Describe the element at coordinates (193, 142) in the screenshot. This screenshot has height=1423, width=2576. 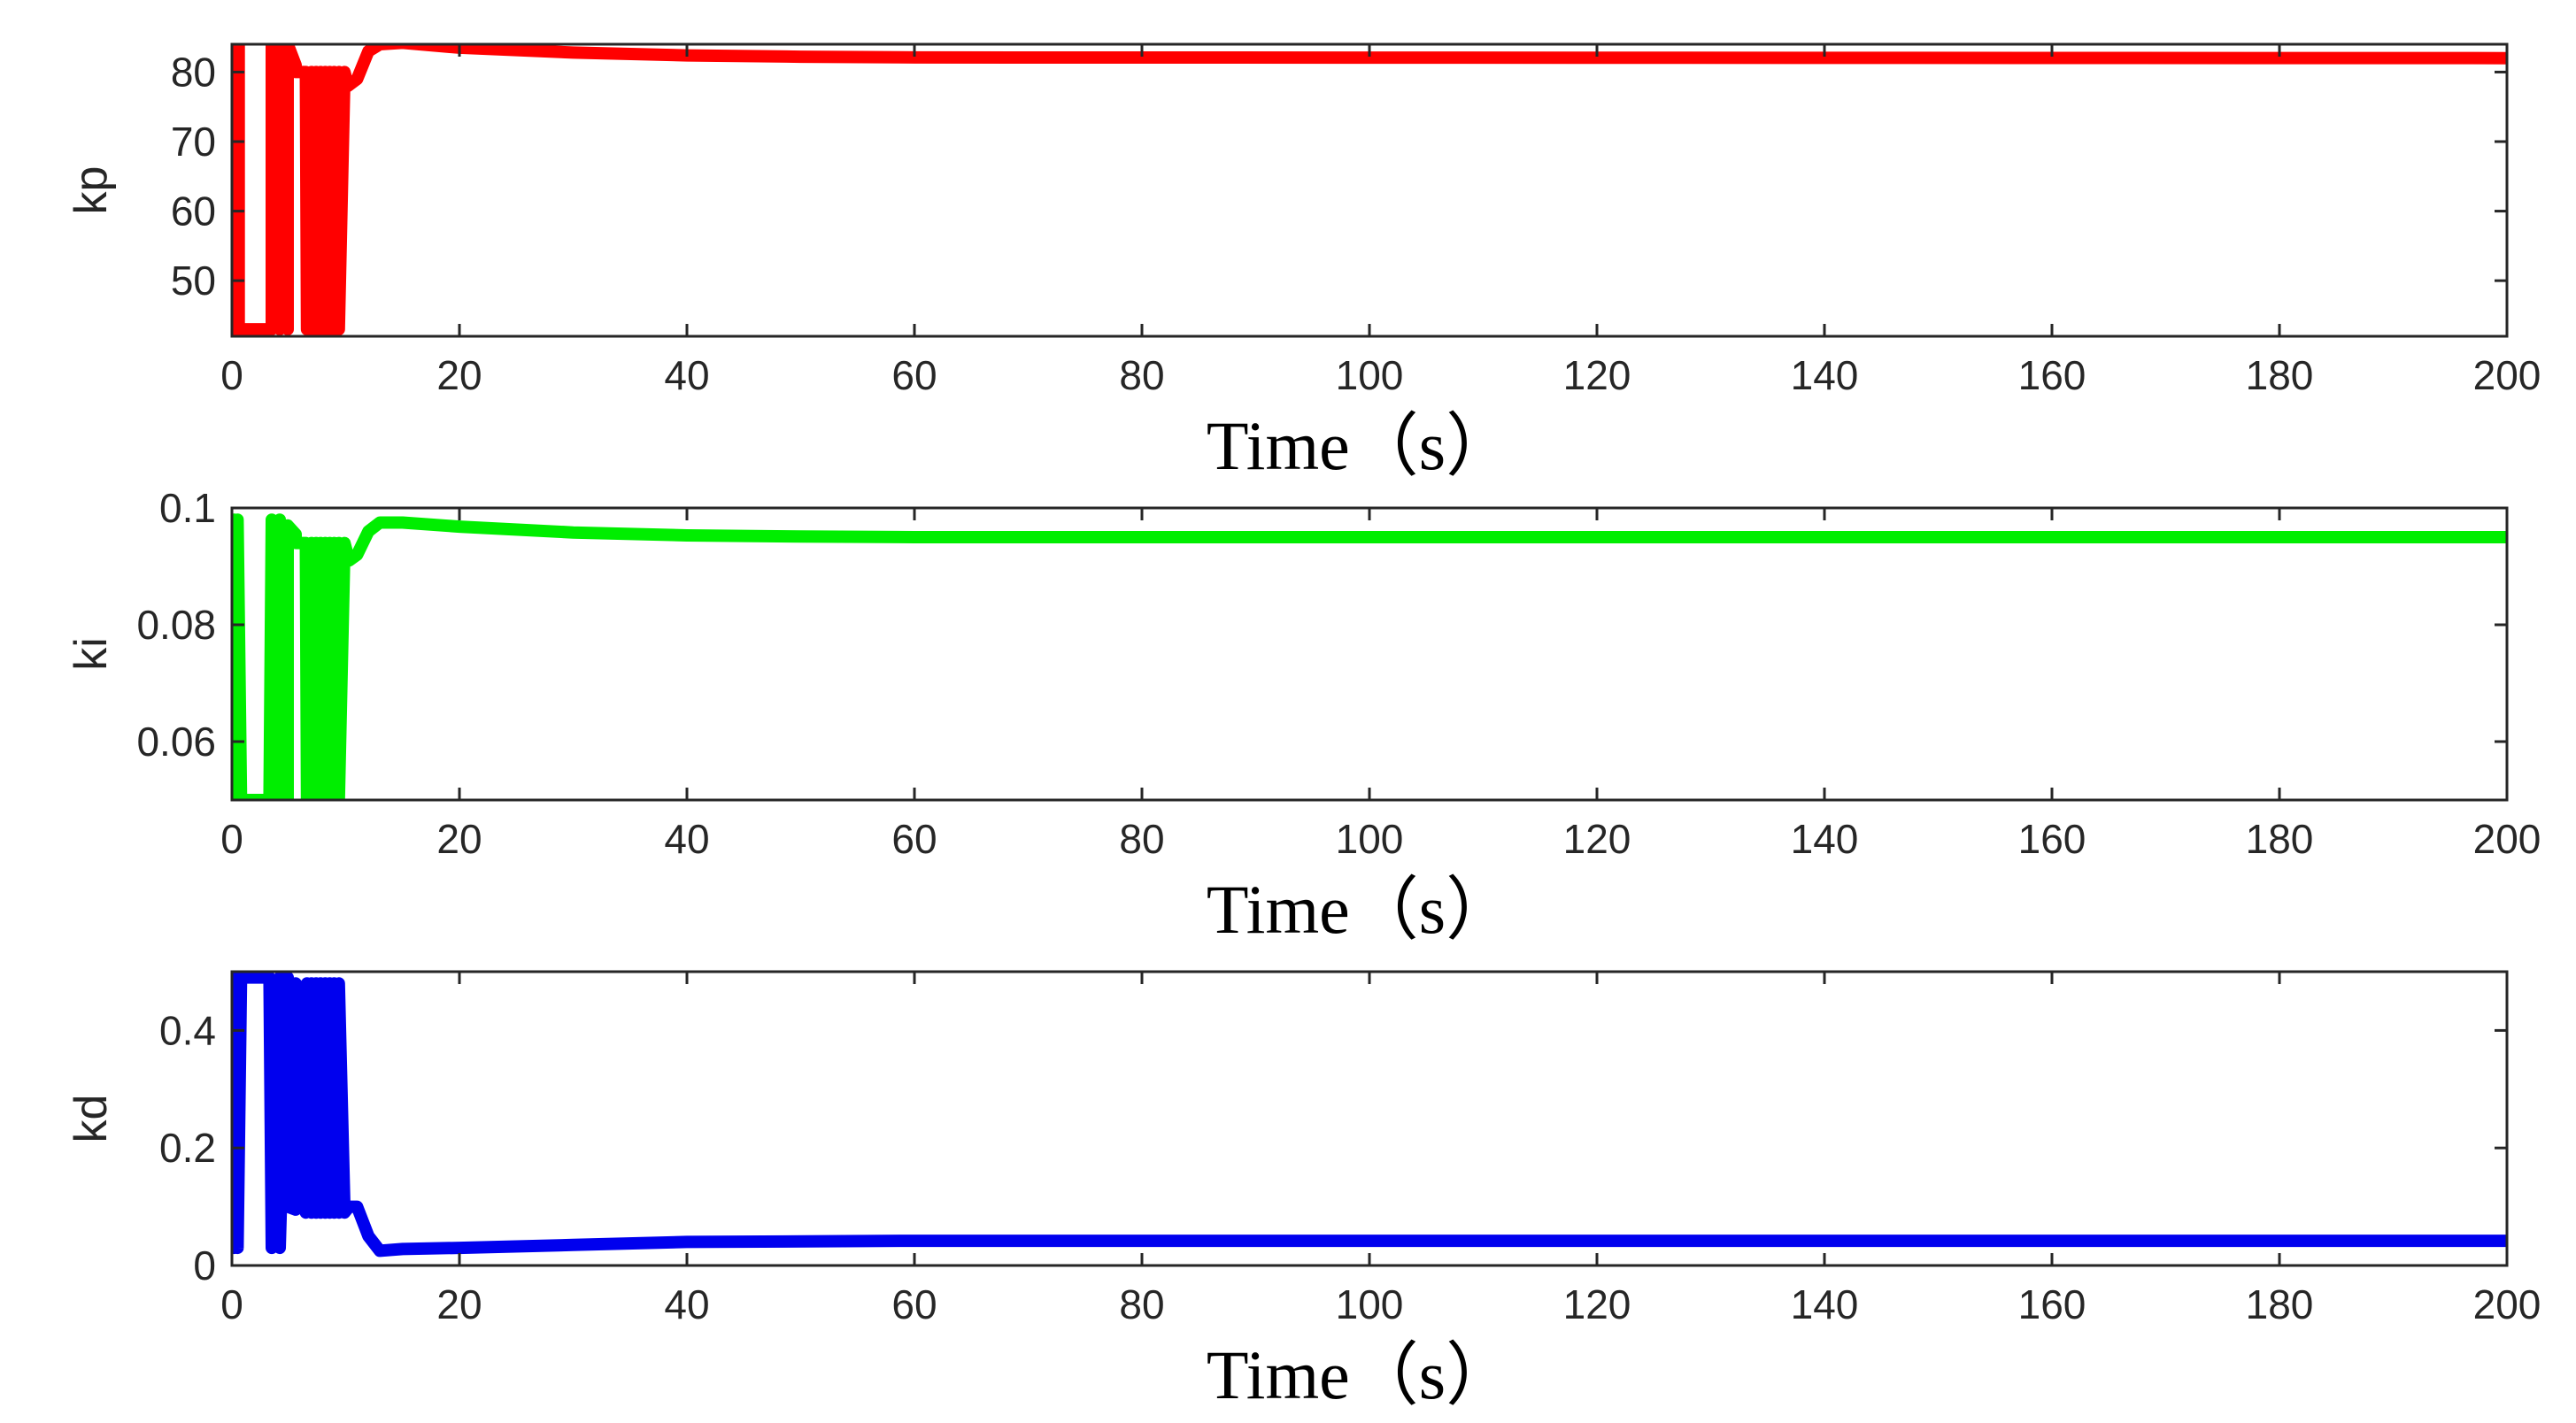
I see `y-tick-label: 70` at that location.